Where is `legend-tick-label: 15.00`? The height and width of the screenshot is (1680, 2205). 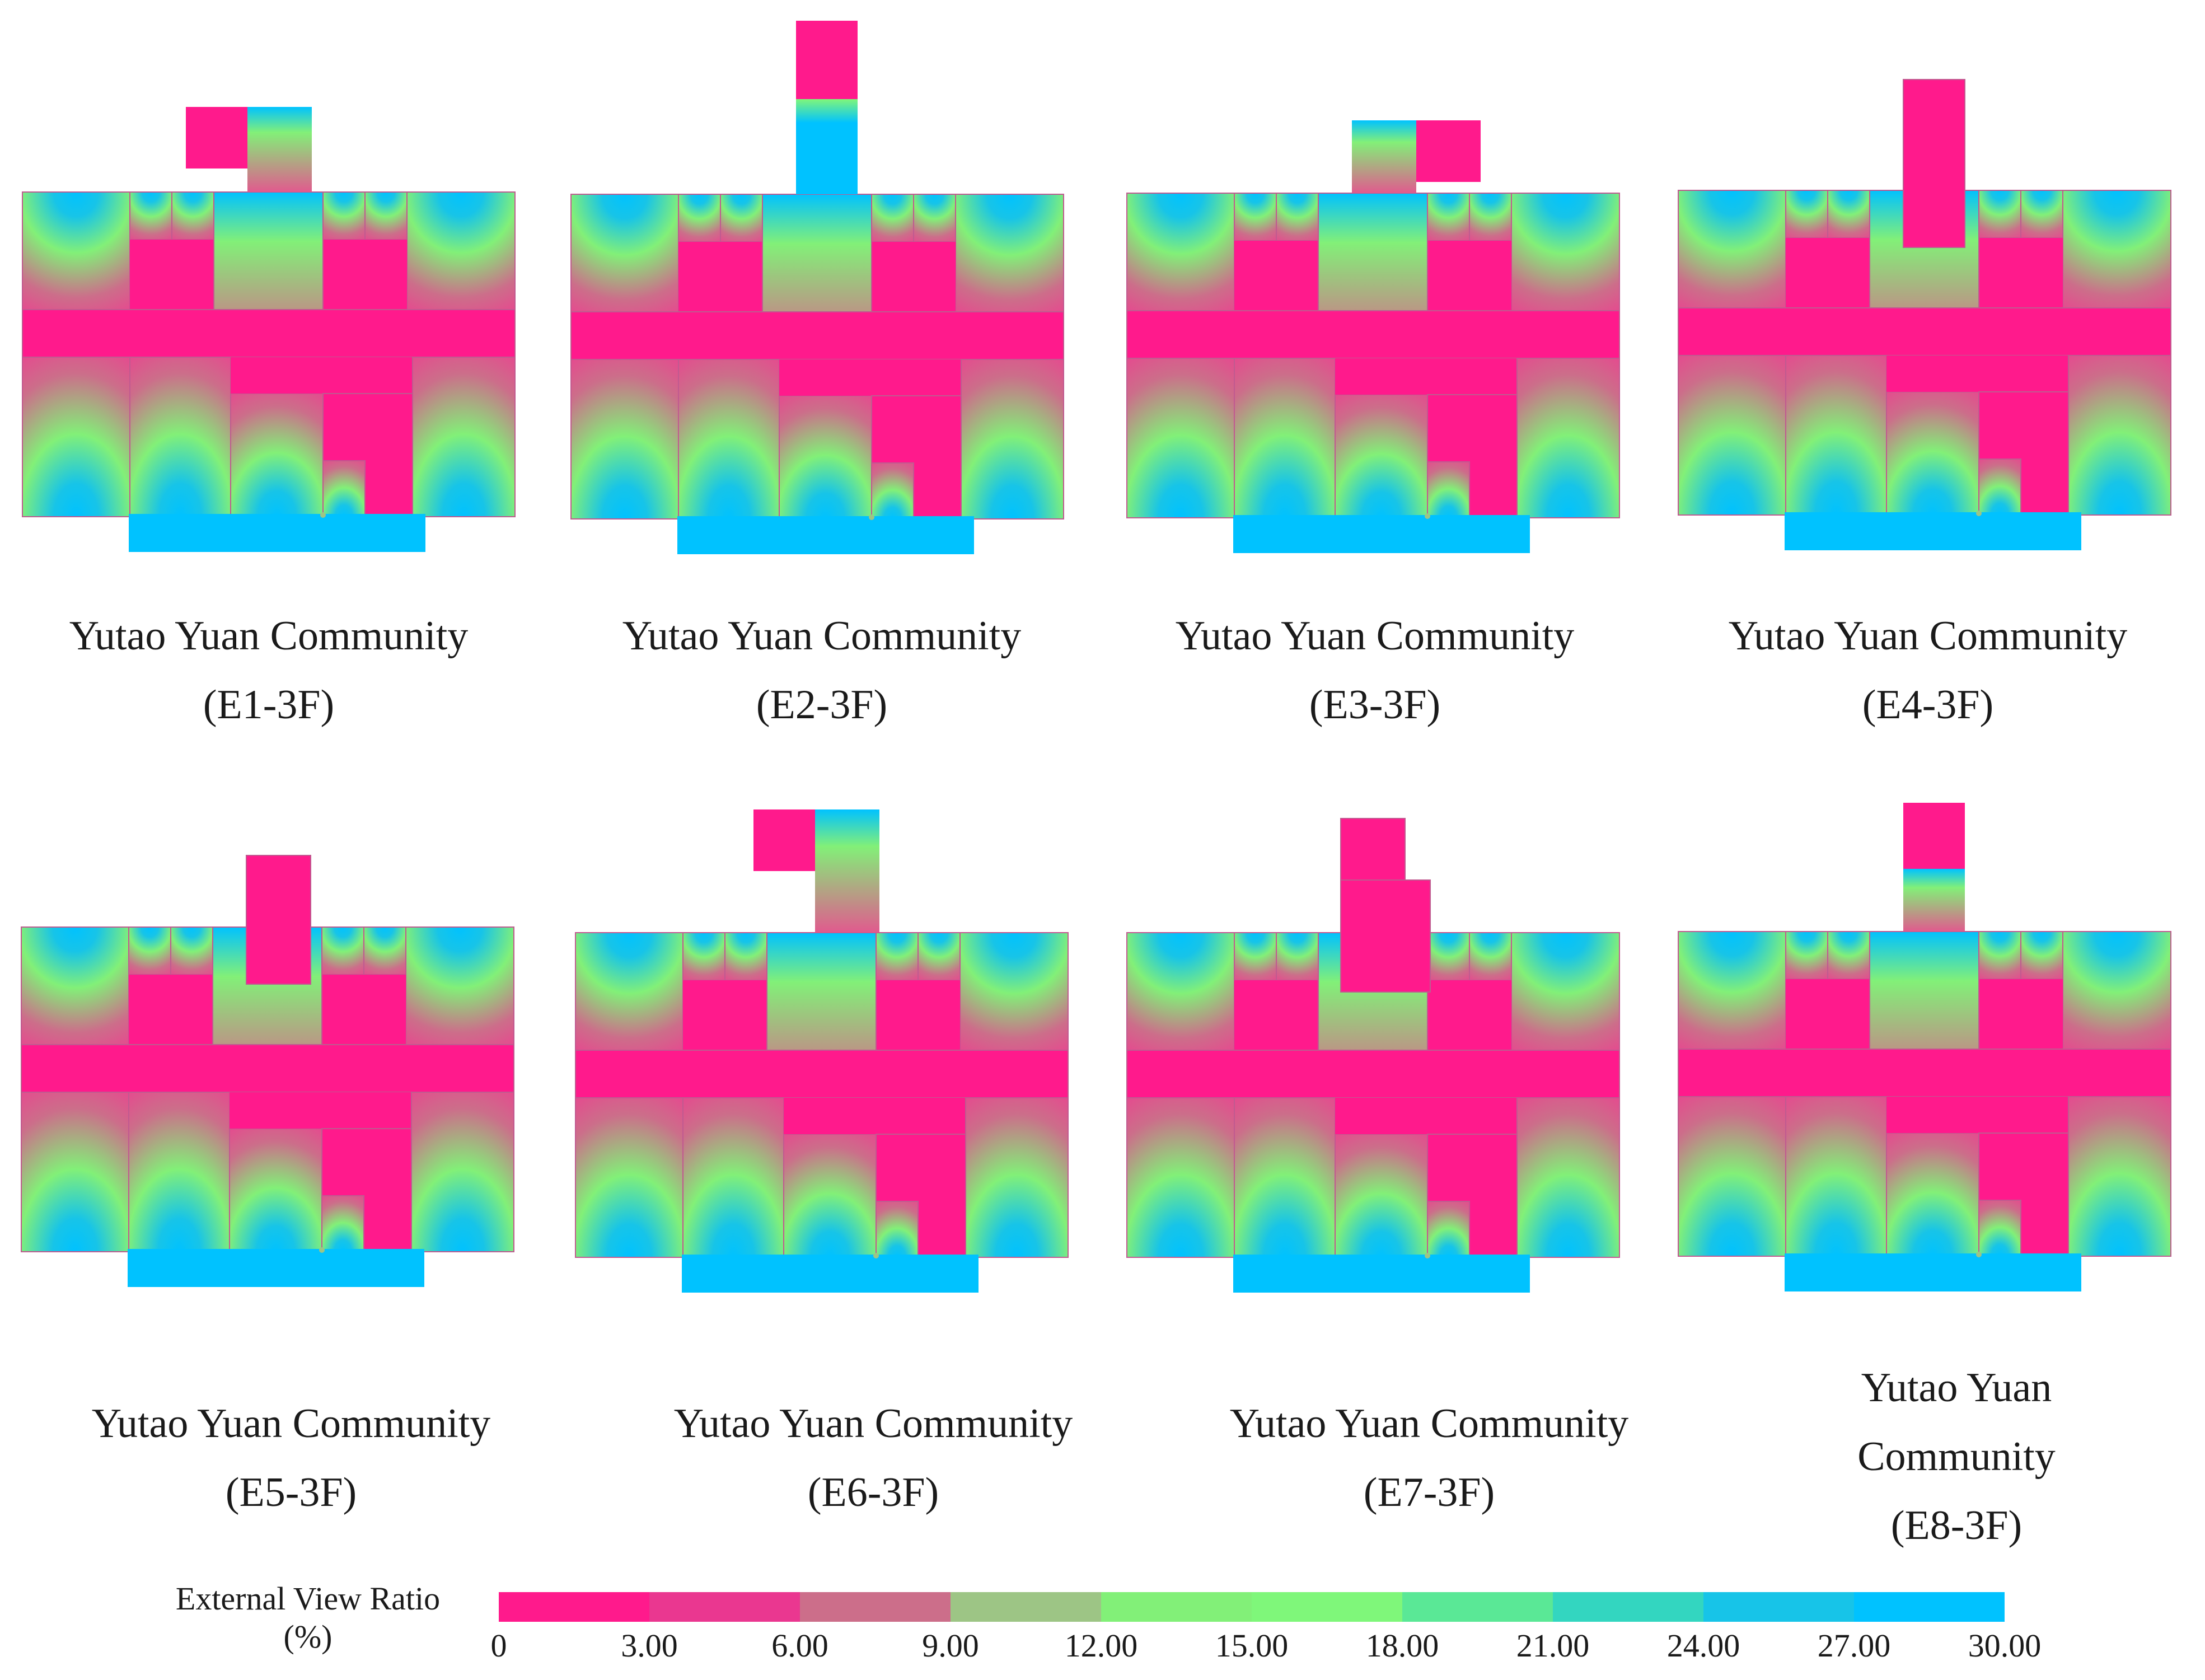 legend-tick-label: 15.00 is located at coordinates (1252, 1645).